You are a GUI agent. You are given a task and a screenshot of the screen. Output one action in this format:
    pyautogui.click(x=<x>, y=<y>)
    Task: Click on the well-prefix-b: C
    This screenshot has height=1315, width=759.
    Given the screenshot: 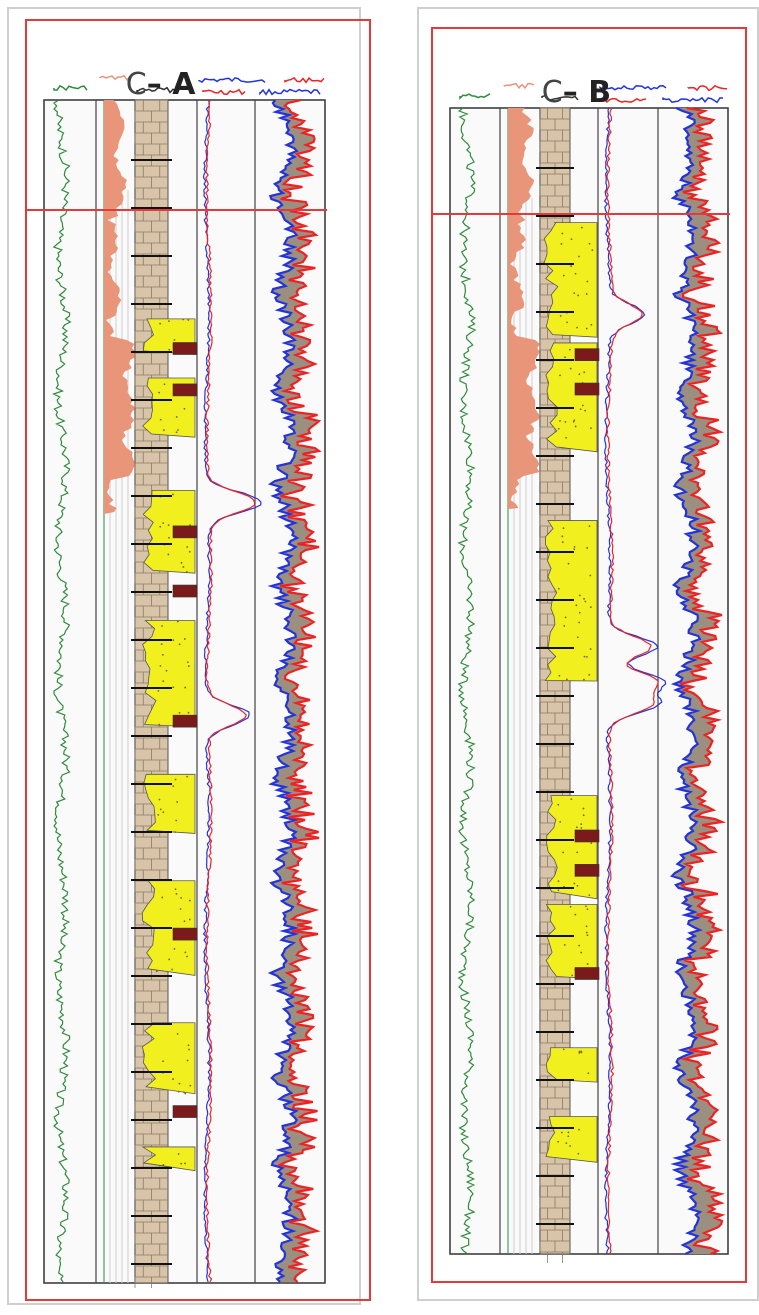 What is the action you would take?
    pyautogui.click(x=552, y=92)
    